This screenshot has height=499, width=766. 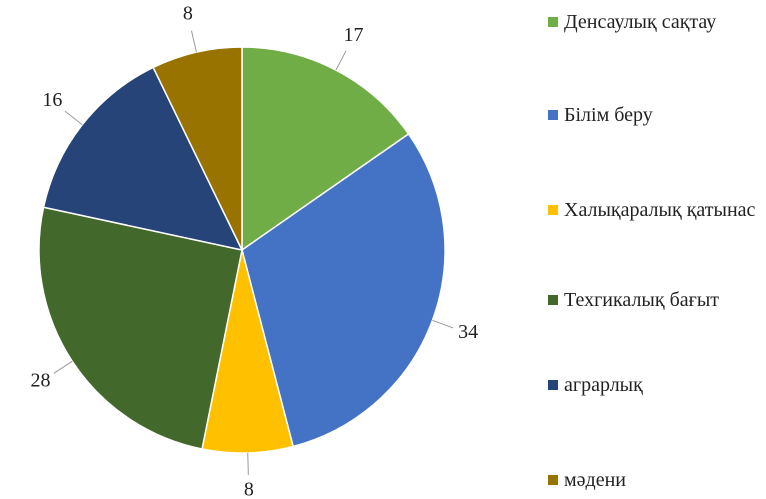 I want to click on legend-label: Халықаралық қатынас, so click(x=660, y=210).